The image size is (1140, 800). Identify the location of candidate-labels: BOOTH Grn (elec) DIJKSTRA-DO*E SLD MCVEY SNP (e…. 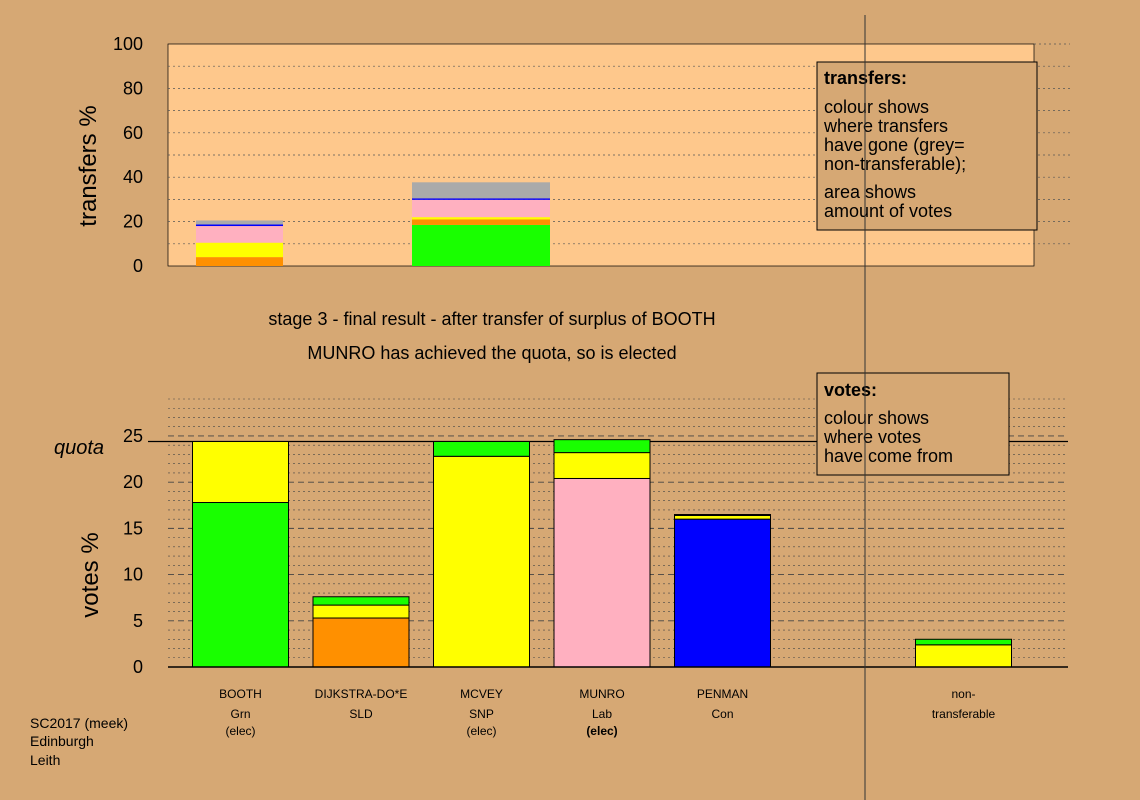
(607, 712).